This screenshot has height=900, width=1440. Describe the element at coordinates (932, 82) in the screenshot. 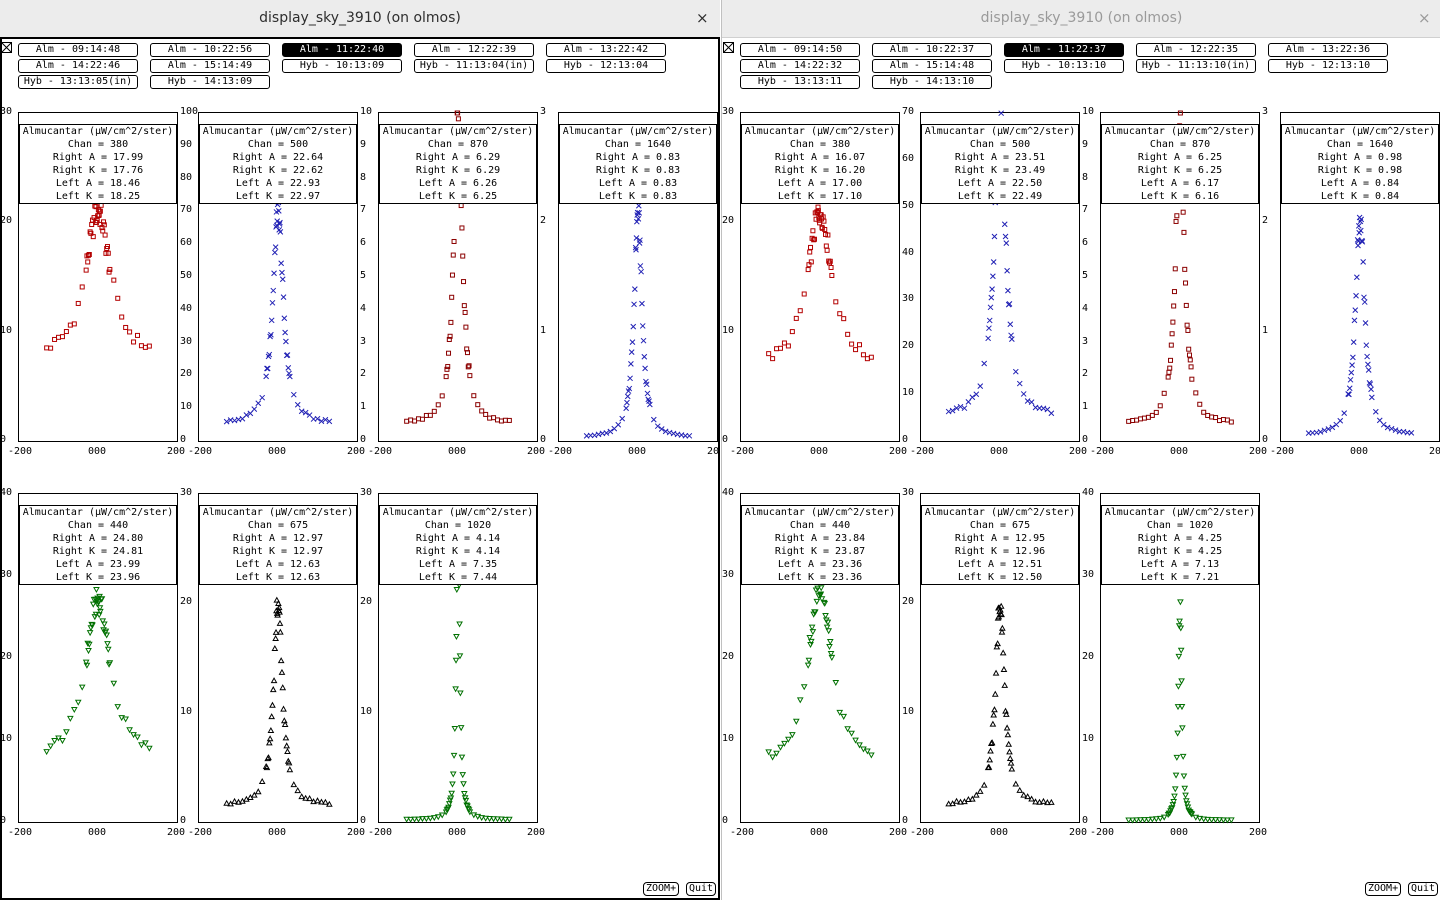

I see `time-button: Hyb - 14:13:10` at that location.